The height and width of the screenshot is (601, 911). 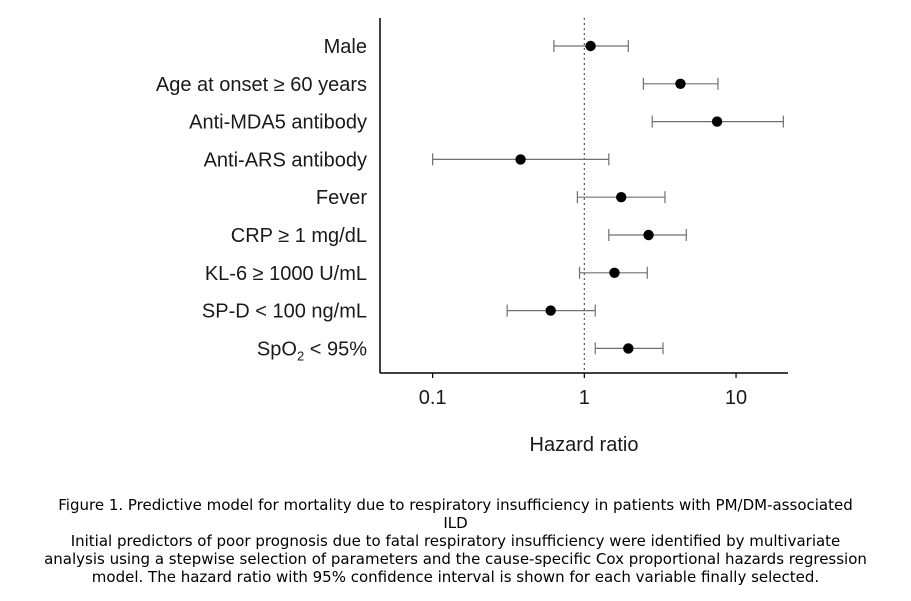 What do you see at coordinates (433, 398) in the screenshot?
I see `x-tick-label: 0.1` at bounding box center [433, 398].